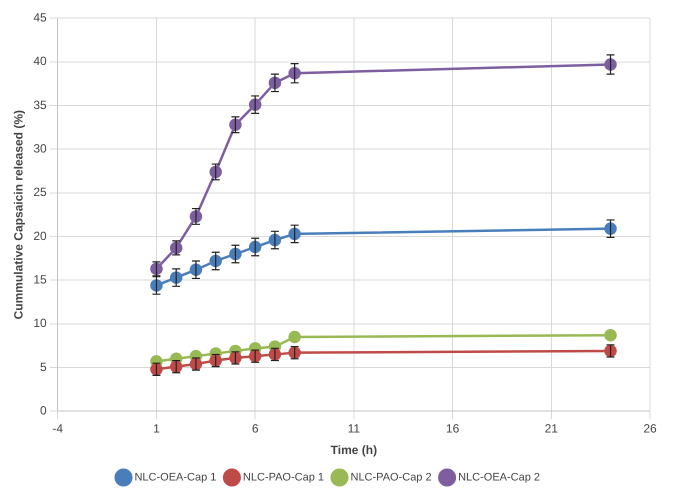  I want to click on legend-label: NLC-PAO-Cap 1, so click(283, 478).